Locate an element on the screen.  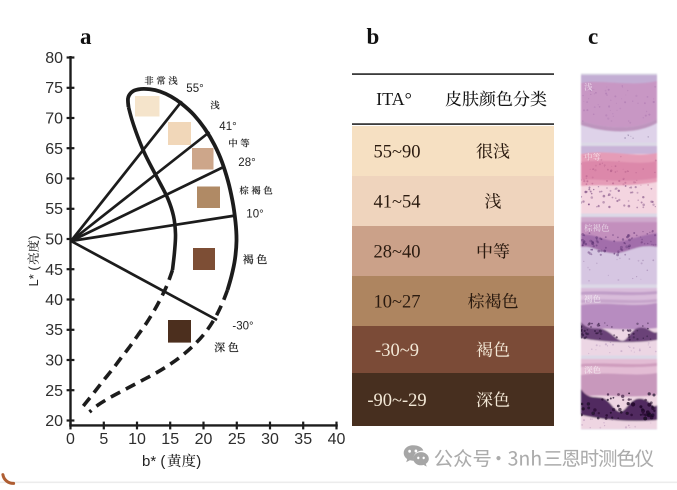
svg-text: 50 is located at coordinates (54, 240).